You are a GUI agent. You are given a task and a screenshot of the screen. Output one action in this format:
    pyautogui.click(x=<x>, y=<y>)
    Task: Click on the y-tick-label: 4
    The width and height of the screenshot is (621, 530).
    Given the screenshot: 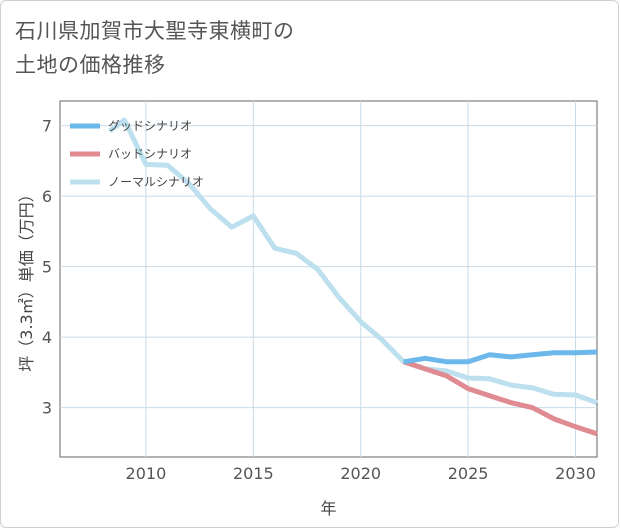 What is the action you would take?
    pyautogui.click(x=47, y=337)
    